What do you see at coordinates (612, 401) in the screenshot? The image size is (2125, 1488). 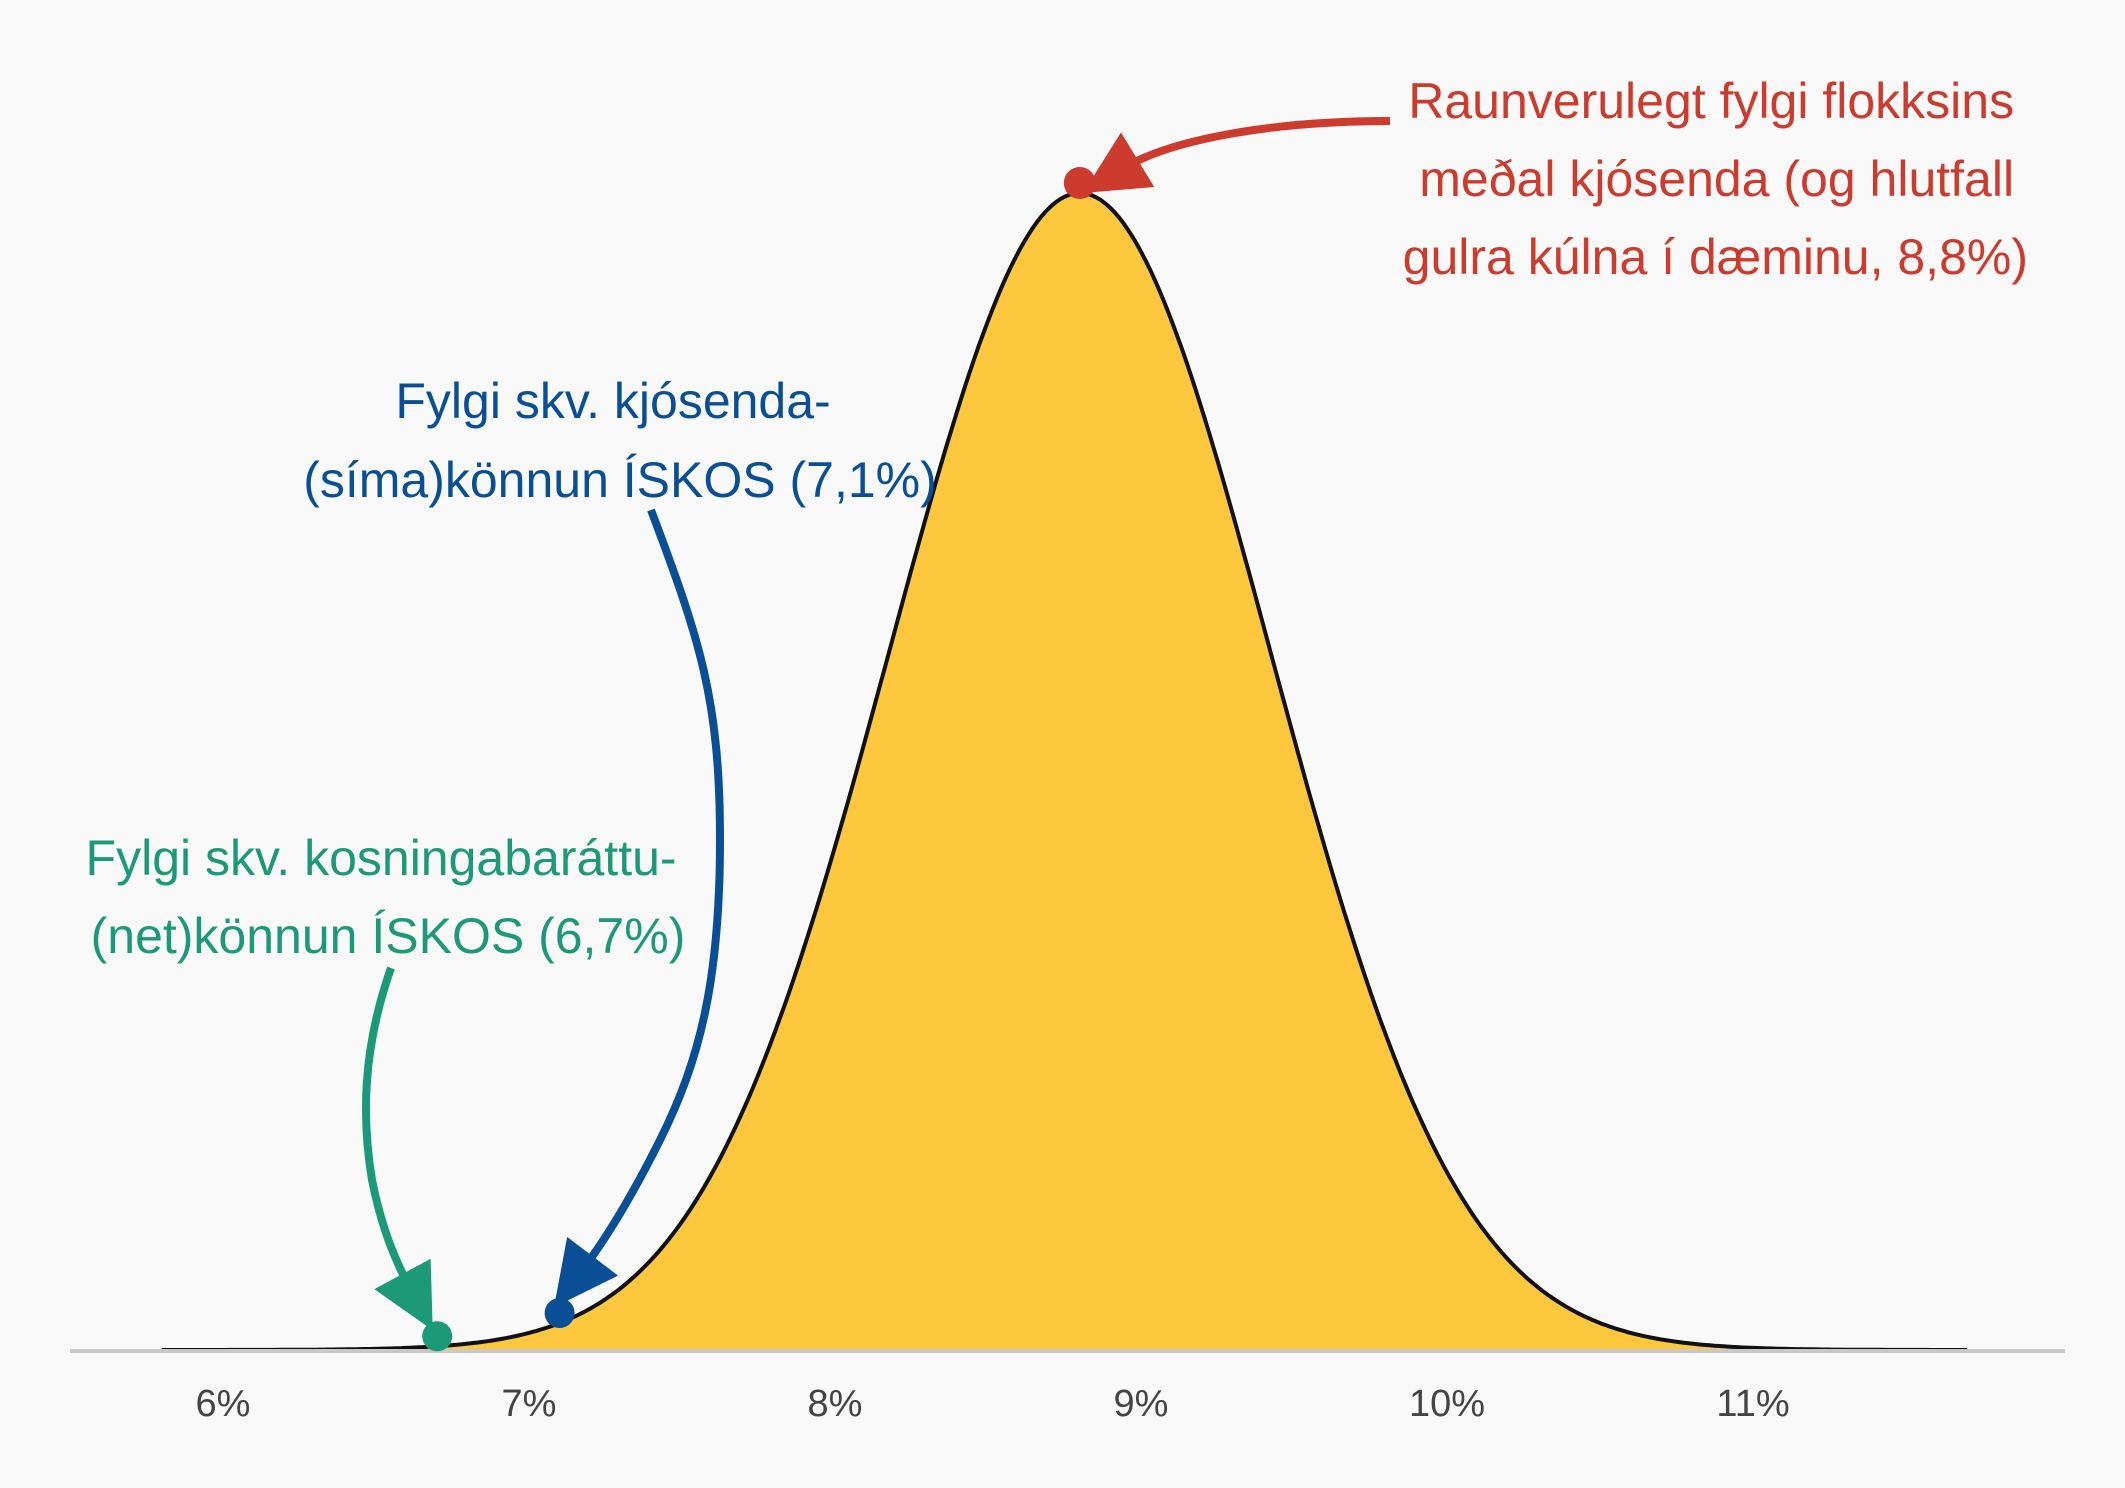 I see `annotation-phone-line-1: Fylgi skv. kjósenda-` at bounding box center [612, 401].